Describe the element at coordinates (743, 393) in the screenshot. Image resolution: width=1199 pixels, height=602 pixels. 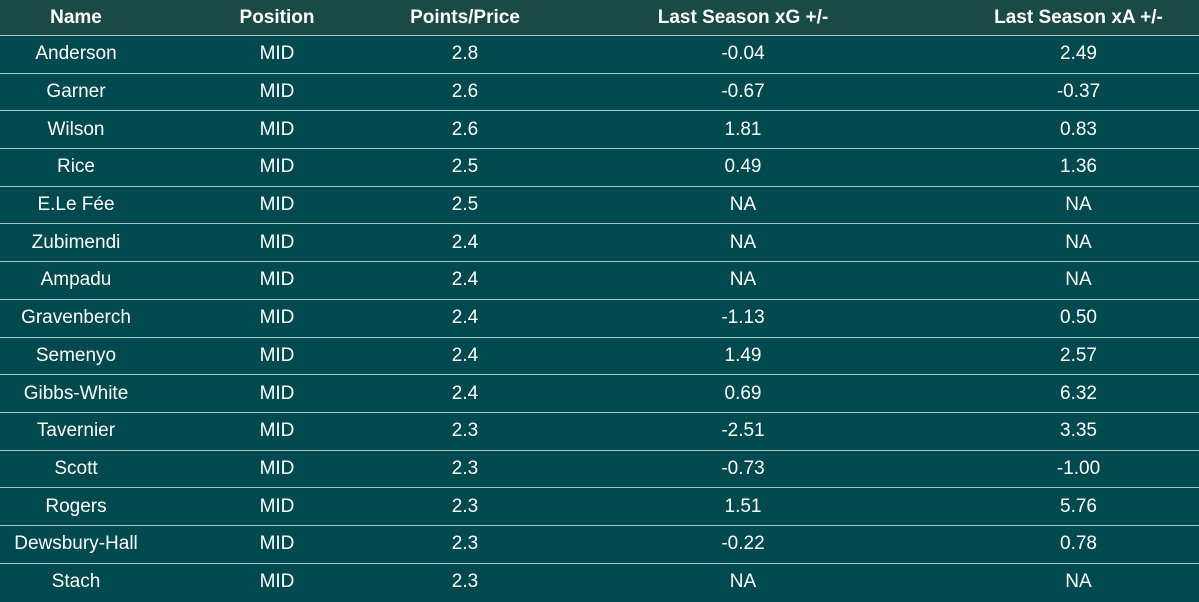
I see `table-cell: 0.69` at that location.